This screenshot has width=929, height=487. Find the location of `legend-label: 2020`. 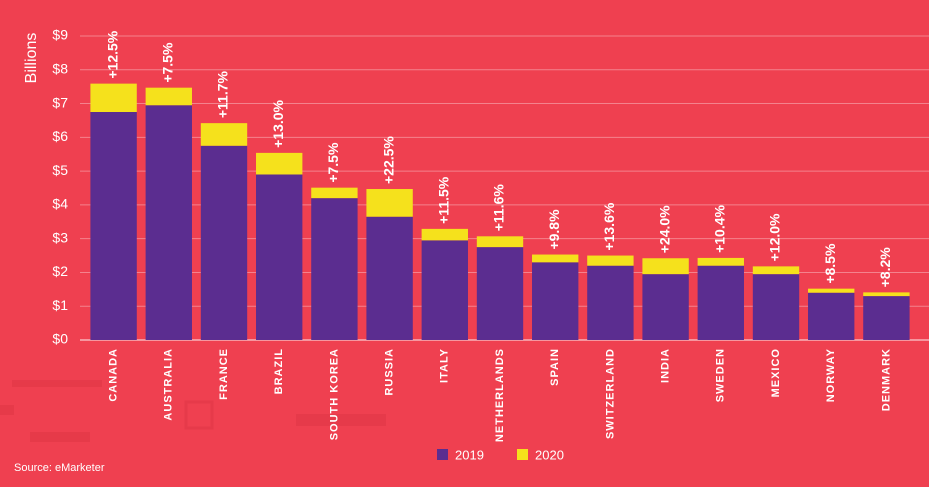

legend-label: 2020 is located at coordinates (549, 454).